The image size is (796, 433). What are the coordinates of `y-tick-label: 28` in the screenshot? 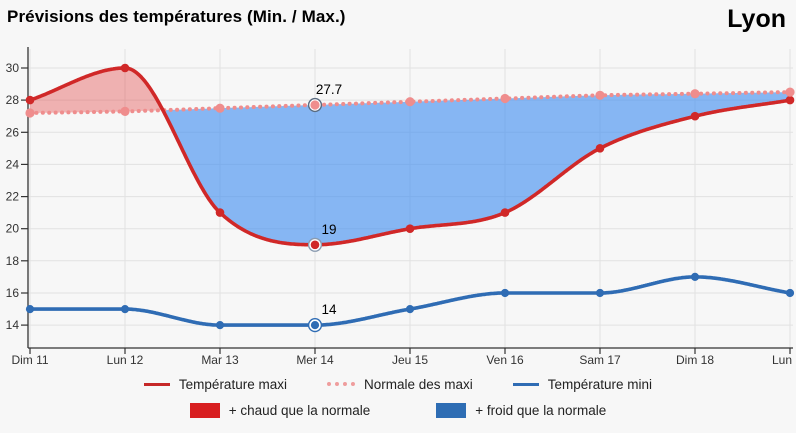 It's located at (13, 100).